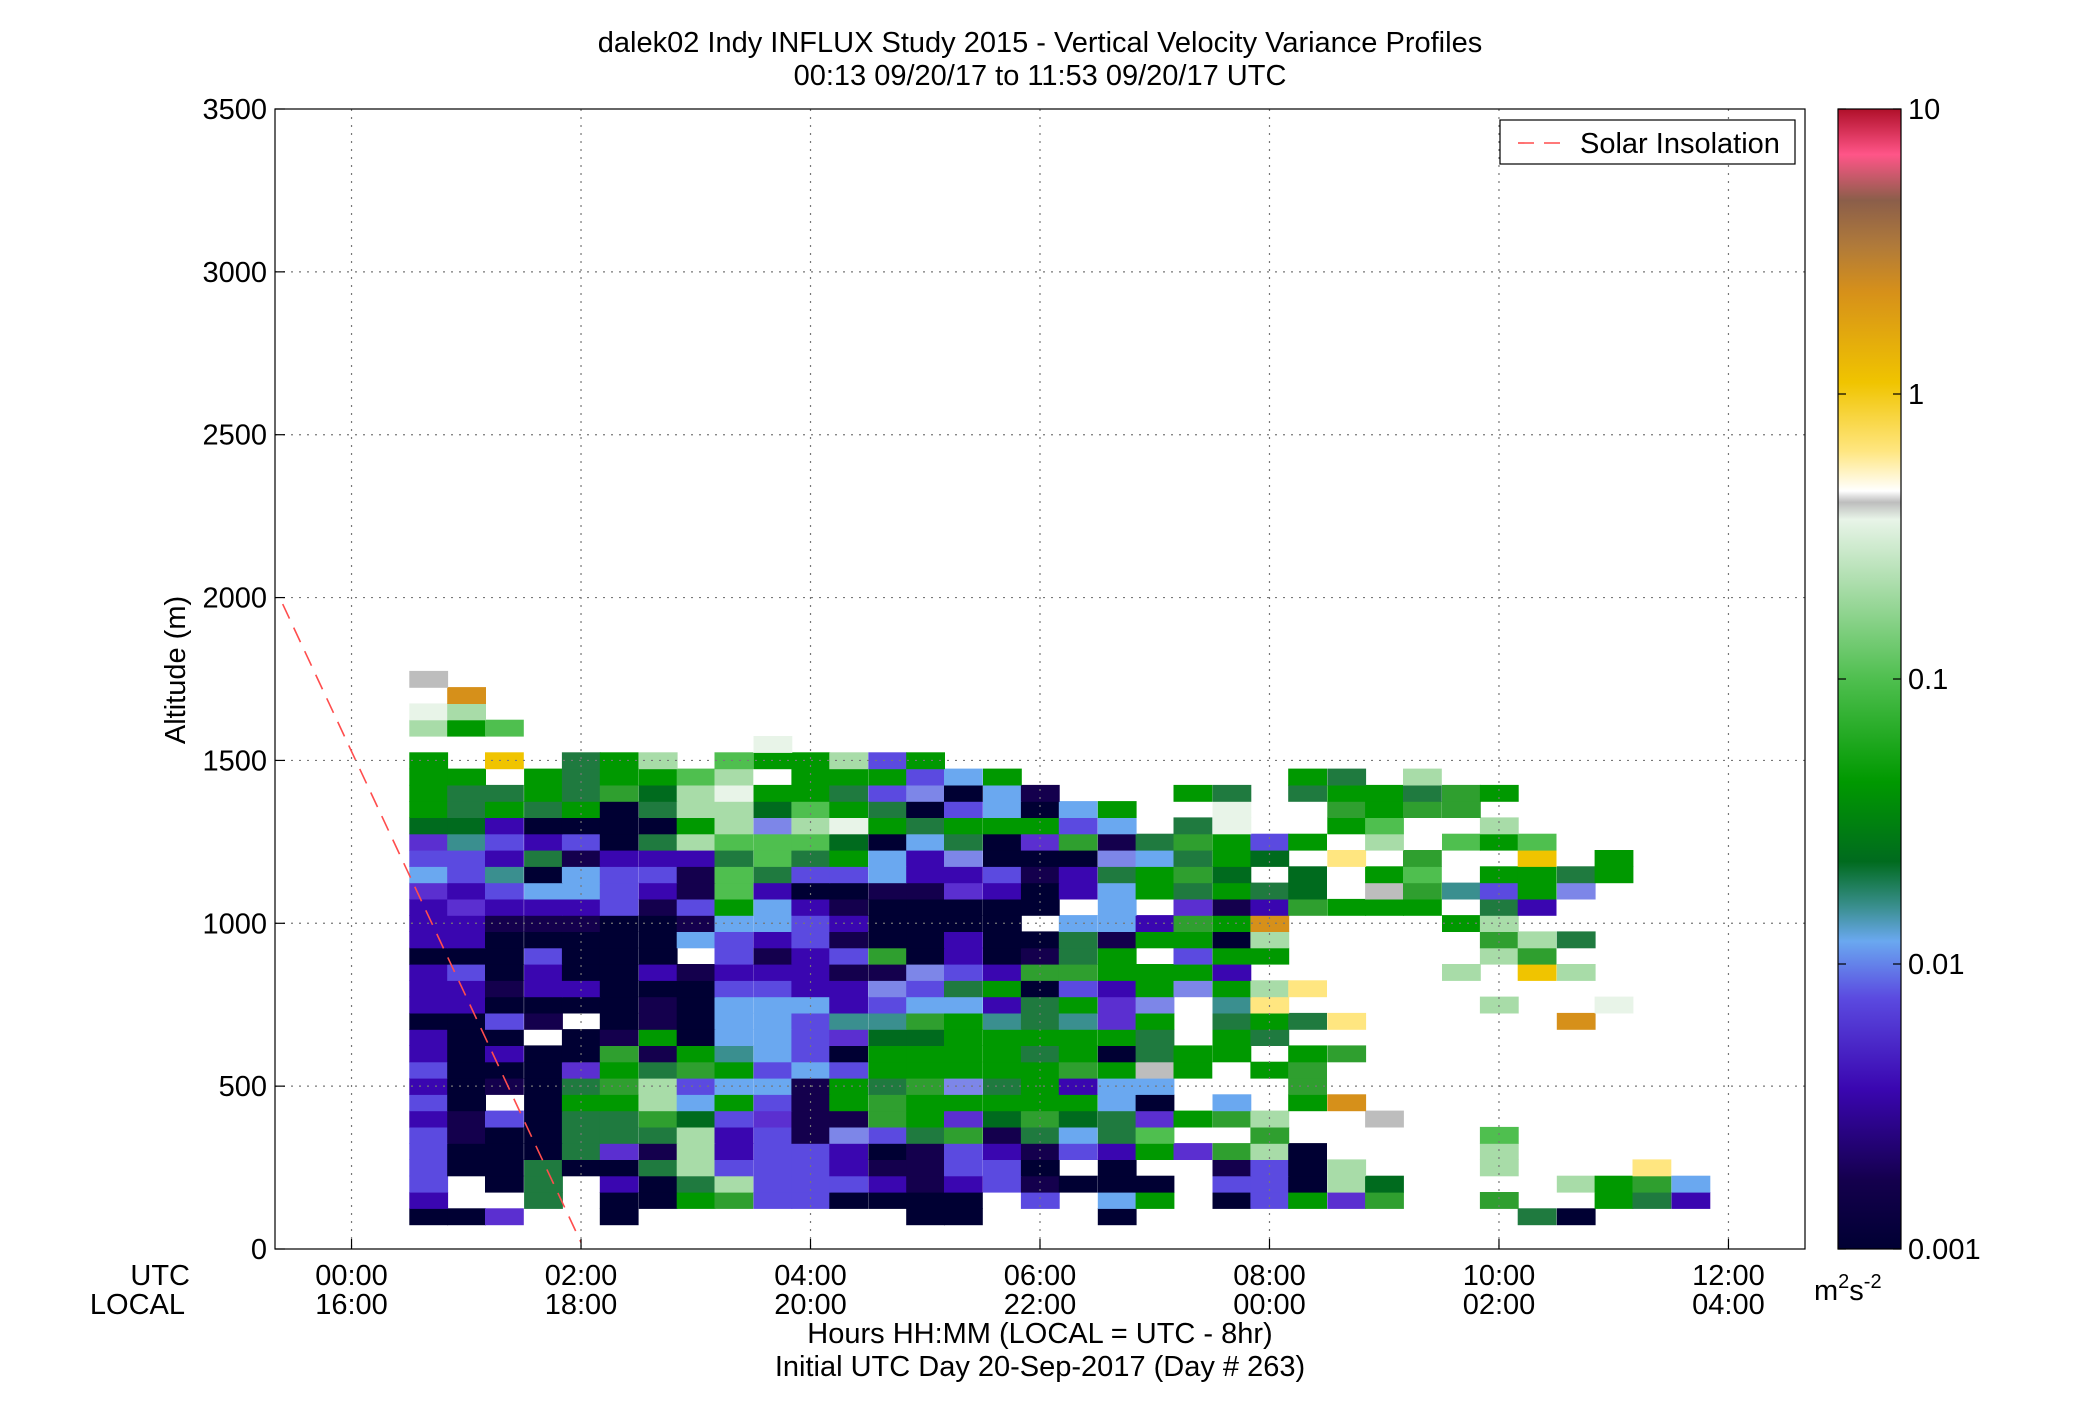 Image resolution: width=2098 pixels, height=1425 pixels. What do you see at coordinates (810, 1305) in the screenshot?
I see `x-tick-label-local: 20:00` at bounding box center [810, 1305].